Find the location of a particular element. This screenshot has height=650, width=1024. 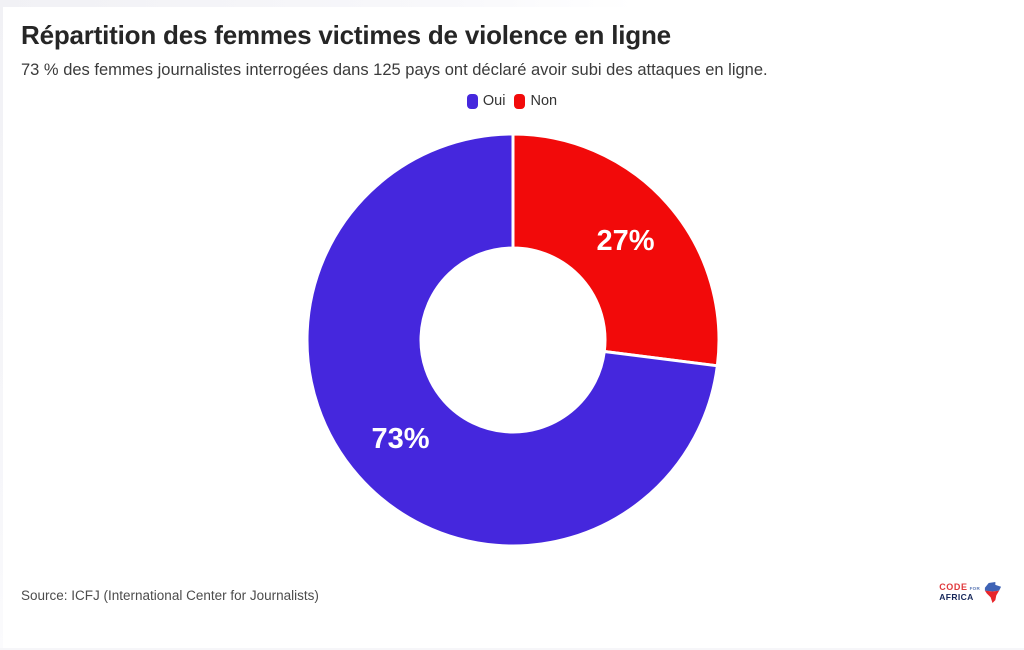

legend-item-non: Non is located at coordinates (535, 101).